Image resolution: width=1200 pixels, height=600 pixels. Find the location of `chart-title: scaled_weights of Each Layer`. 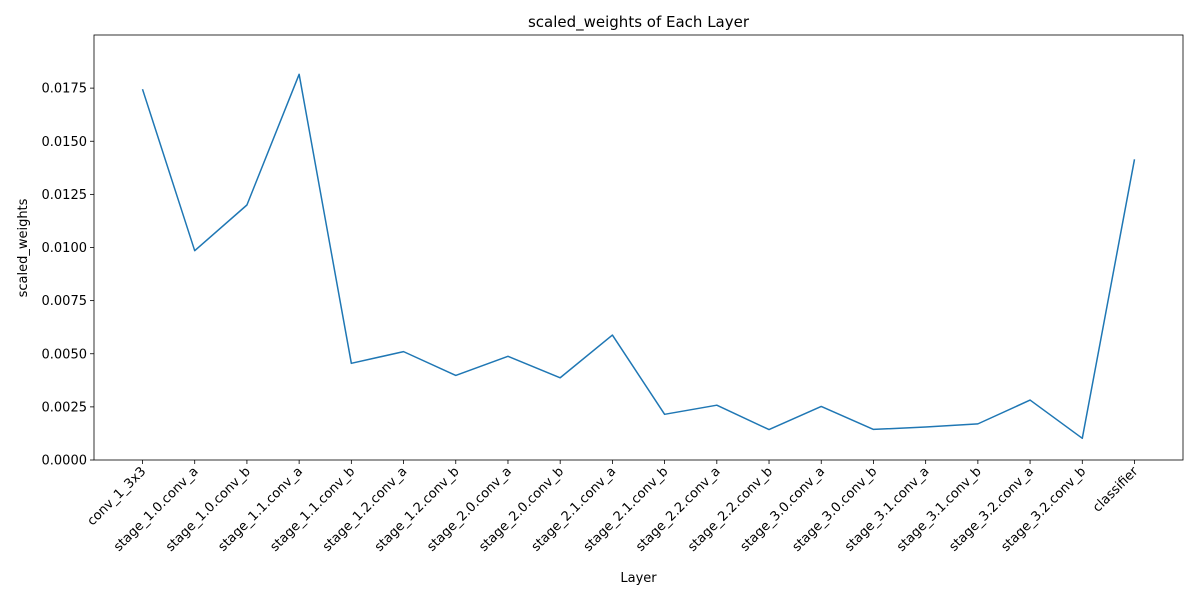

chart-title: scaled_weights of Each Layer is located at coordinates (639, 22).